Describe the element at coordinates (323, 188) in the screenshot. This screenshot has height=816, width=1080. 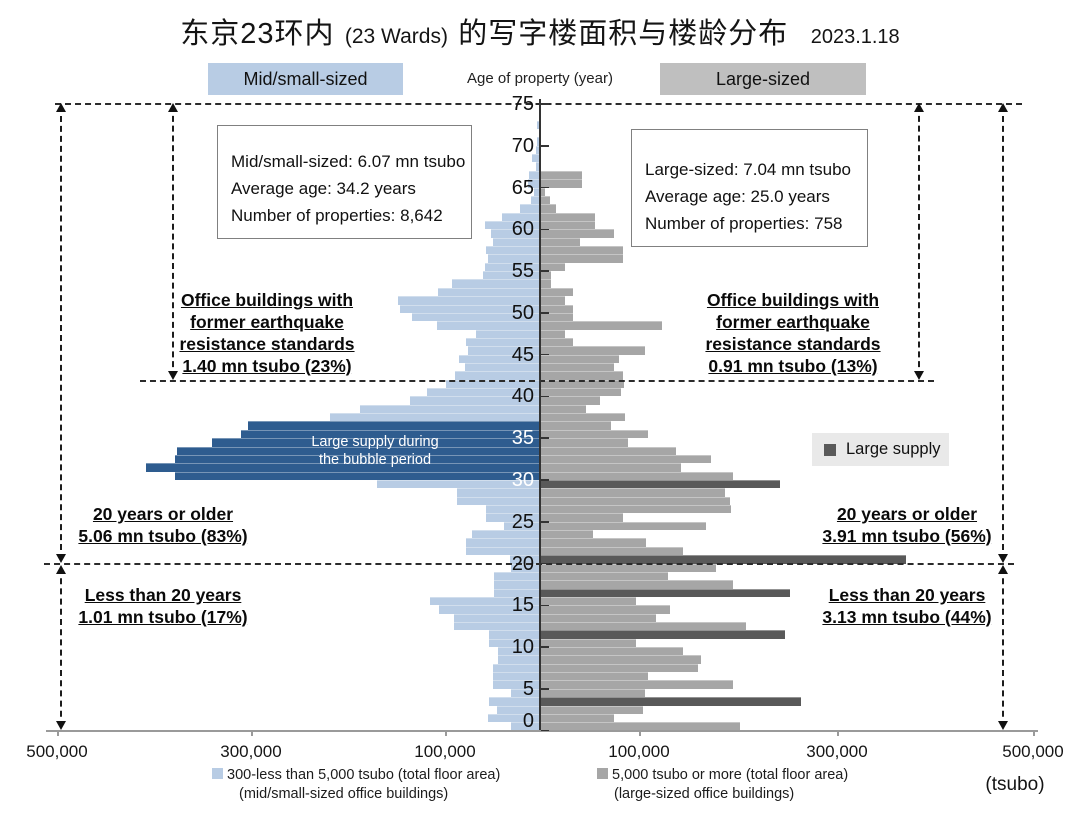
I see `info-mid-small-line2: Average age: 34.2 years` at that location.